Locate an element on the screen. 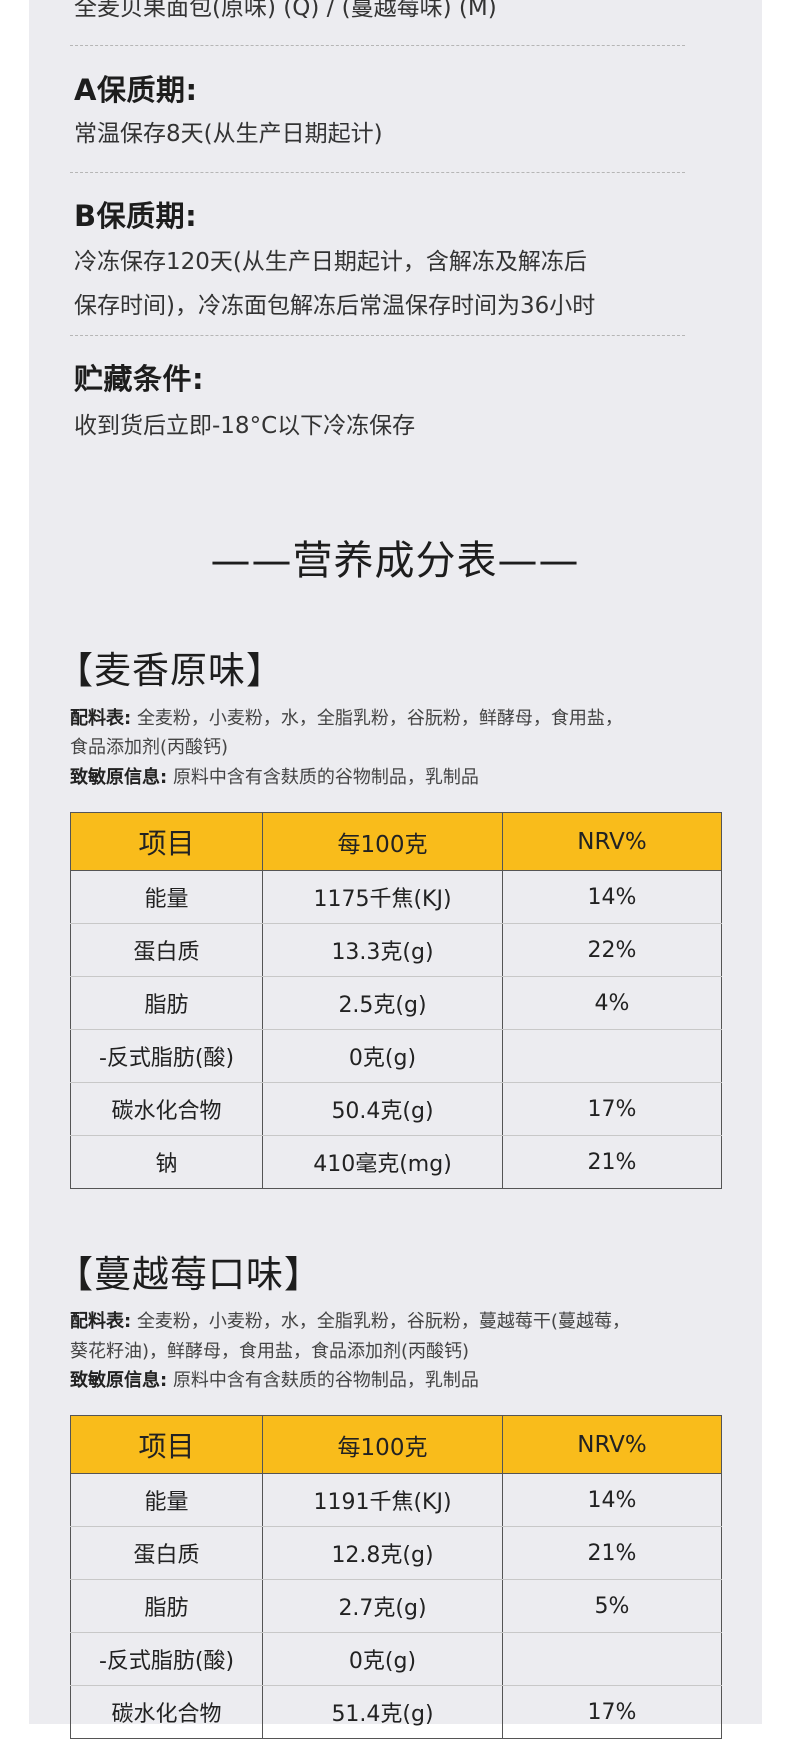 Image resolution: width=790 pixels, height=1739 pixels. table-row: 蛋白质 13.3克(g) 22% is located at coordinates (396, 950).